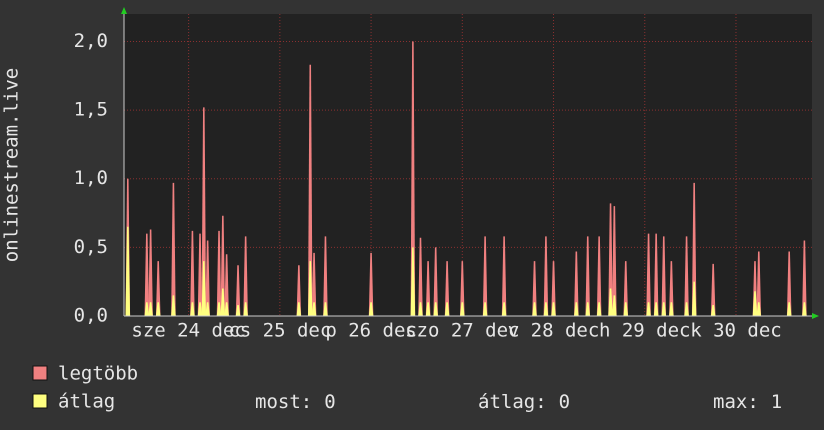  What do you see at coordinates (91, 178) in the screenshot?
I see `y-tick-label: 1,0` at bounding box center [91, 178].